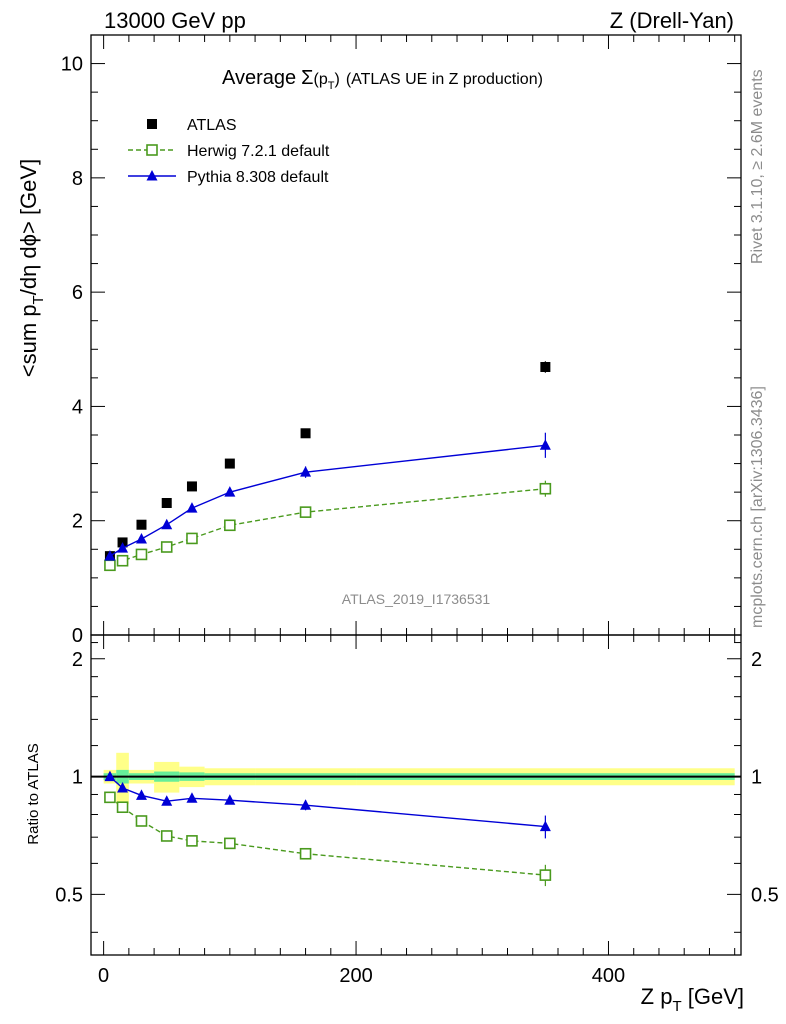  I want to click on rivet-label: Rivet 3.1.10, ≥ 2.6M events, so click(757, 166).